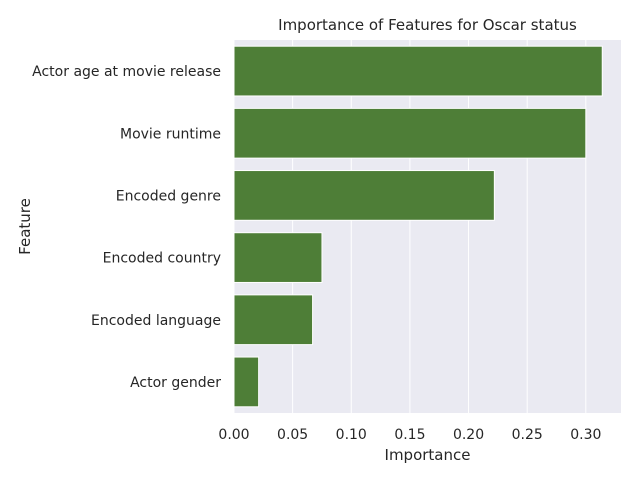 Image resolution: width=640 pixels, height=485 pixels. What do you see at coordinates (25, 226) in the screenshot?
I see `y-axis-title: Feature` at bounding box center [25, 226].